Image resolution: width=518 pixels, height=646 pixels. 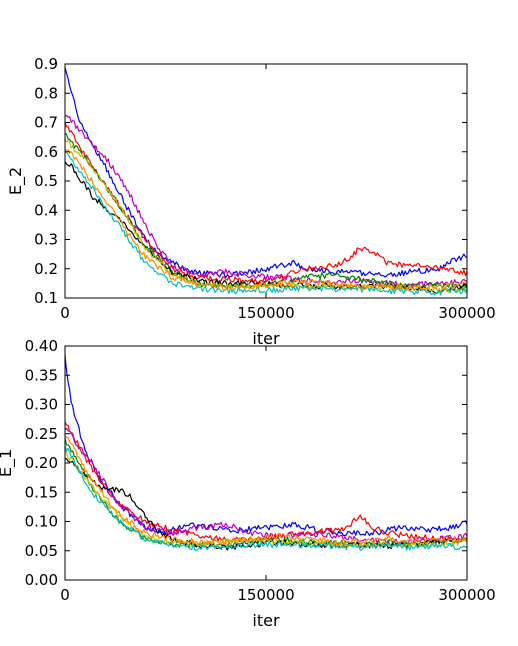 What do you see at coordinates (46, 210) in the screenshot?
I see `chart-e2-y-tick-label: 0.4` at bounding box center [46, 210].